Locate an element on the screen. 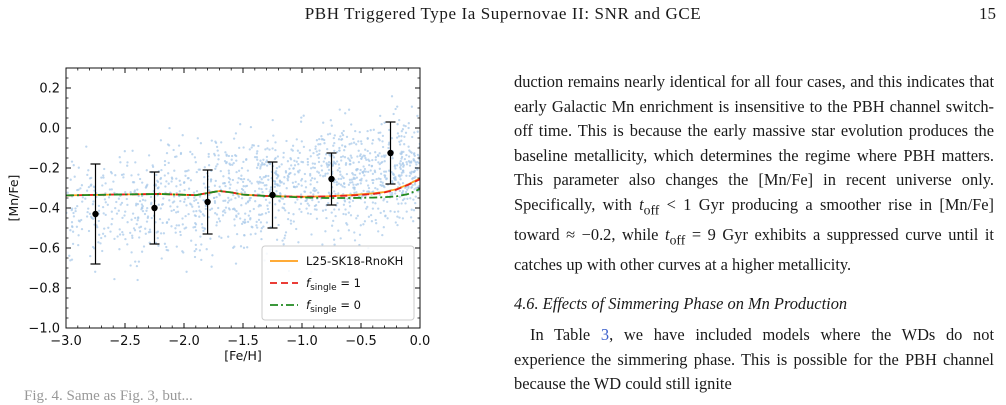 The width and height of the screenshot is (1006, 405). x-tick-label: −2.5 is located at coordinates (125, 341).